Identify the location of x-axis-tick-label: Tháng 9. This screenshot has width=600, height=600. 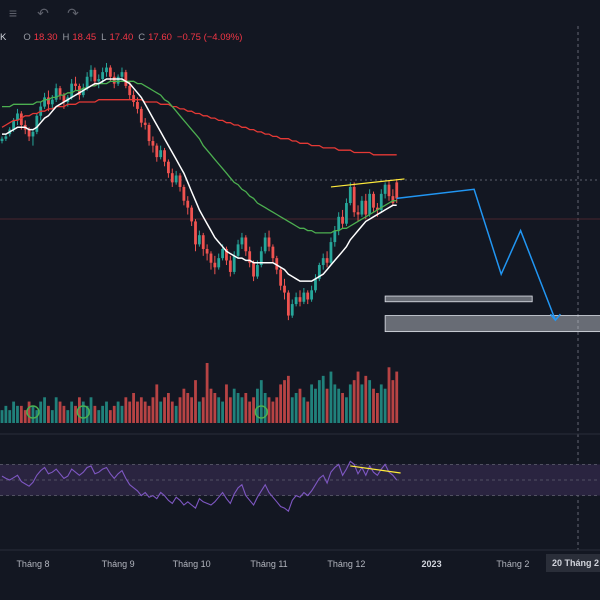
(118, 564).